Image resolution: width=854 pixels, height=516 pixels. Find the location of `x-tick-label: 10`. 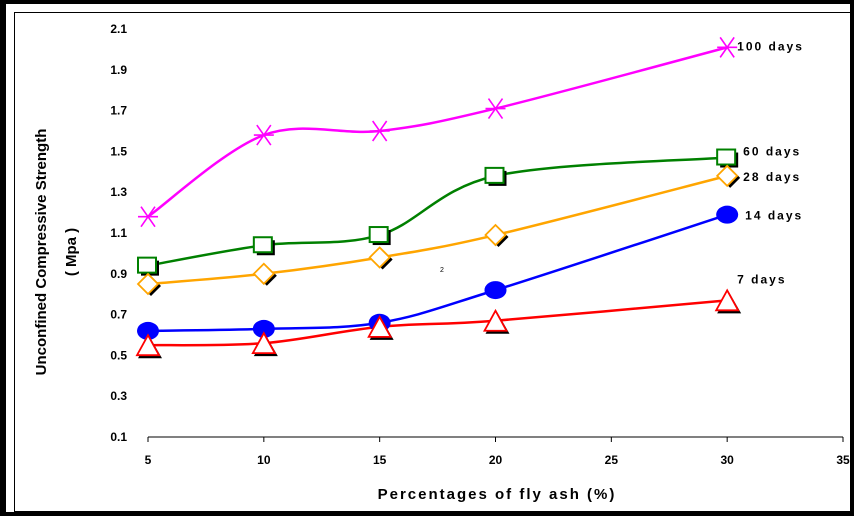

x-tick-label: 10 is located at coordinates (264, 460).